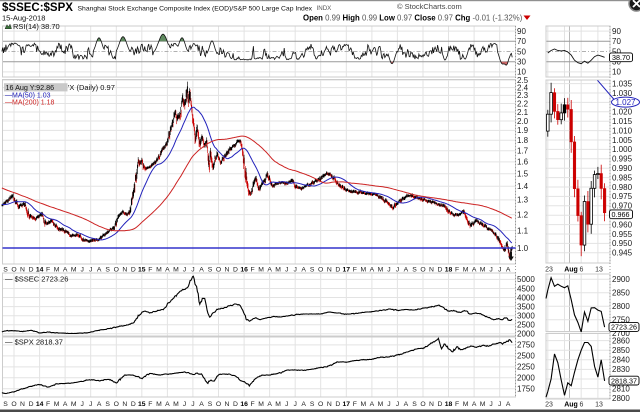 The width and height of the screenshot is (640, 417). I want to click on svg-text: 16 Aug Y:92.86, so click(30, 87).